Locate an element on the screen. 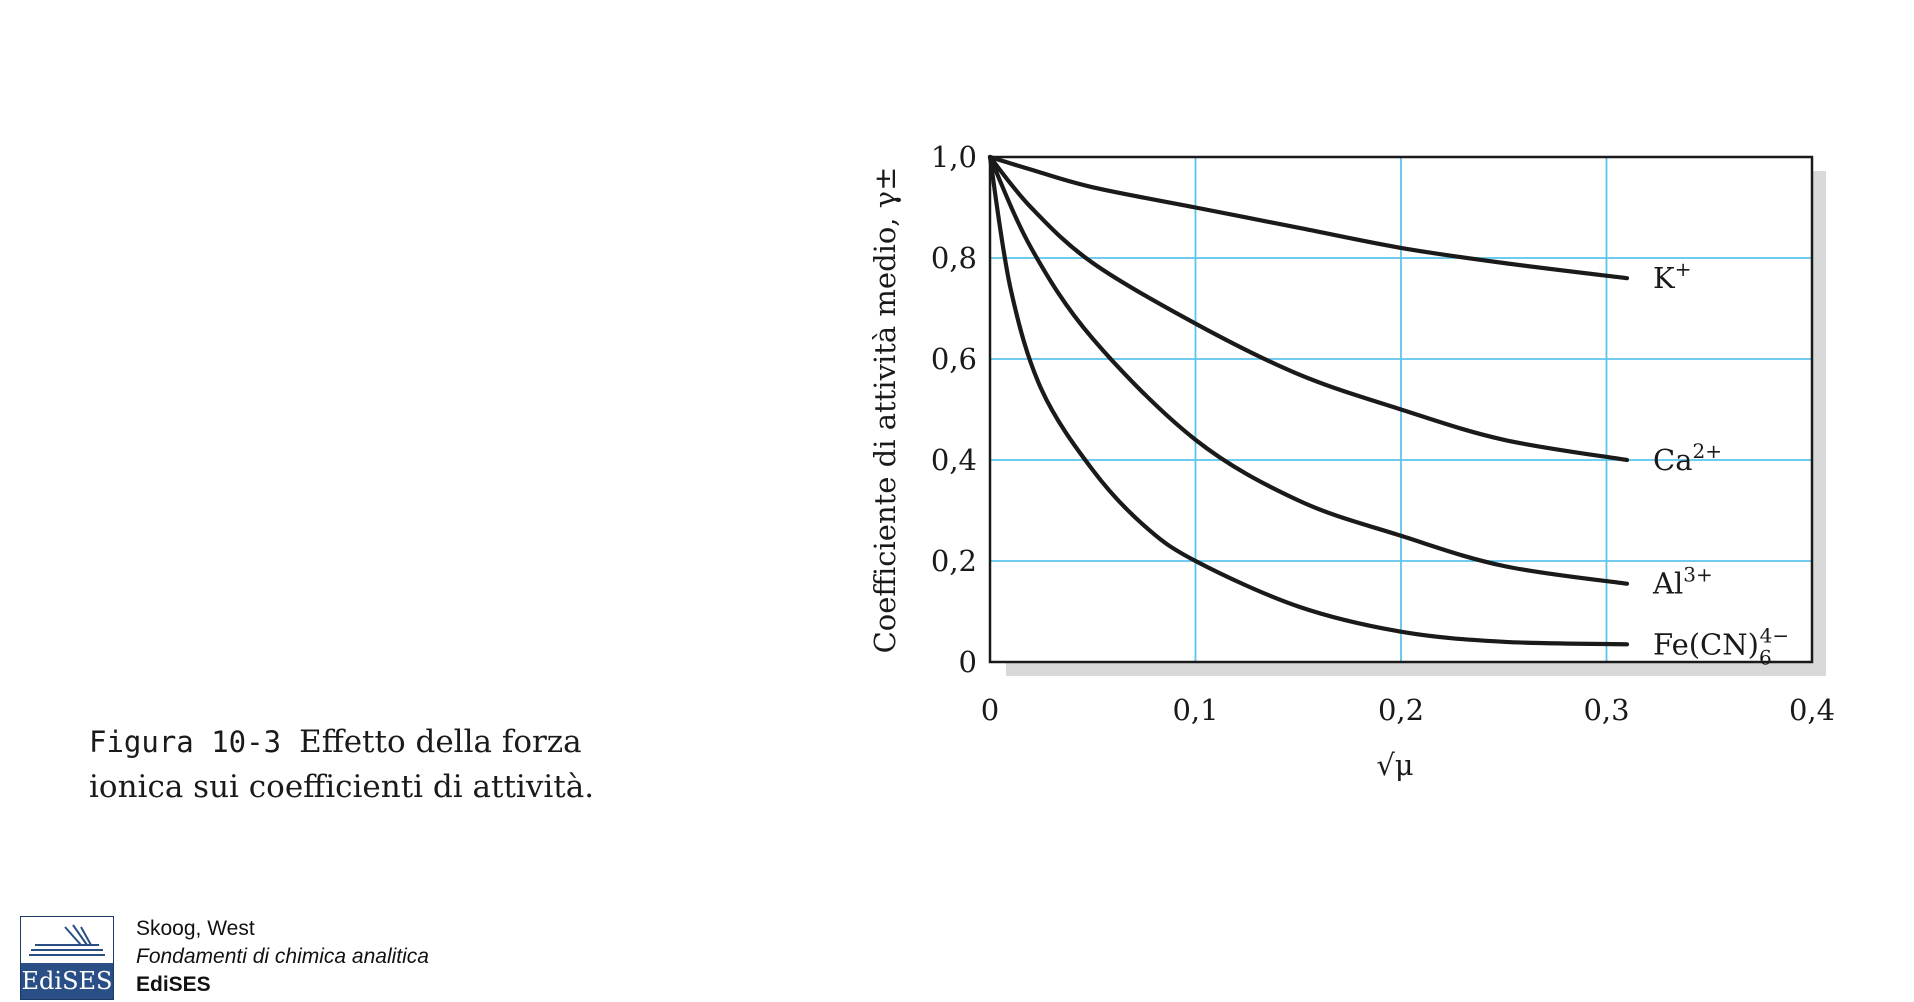  x-axis-title: √μ is located at coordinates (1394, 765).